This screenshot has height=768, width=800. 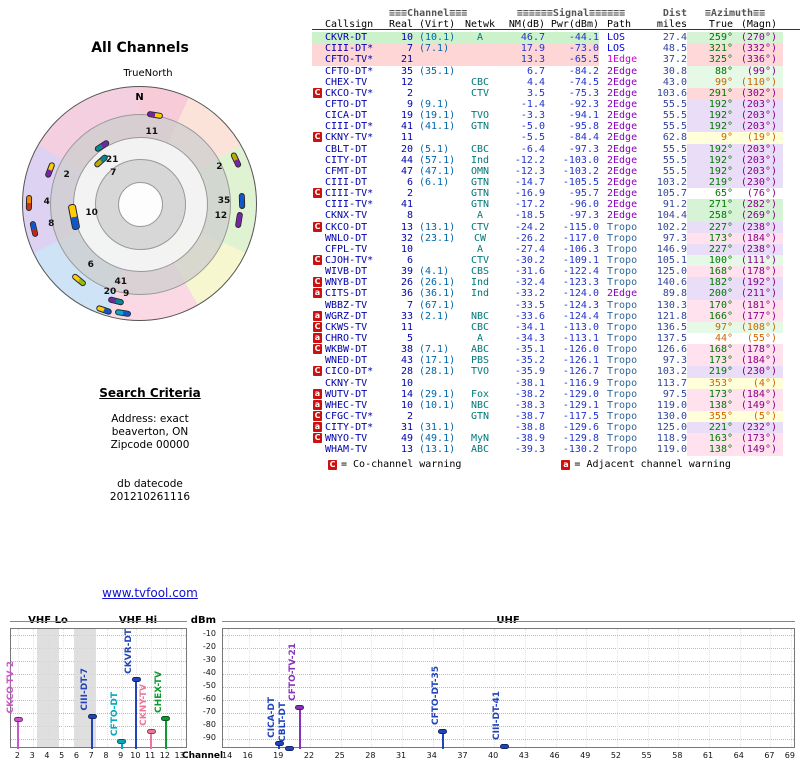 What do you see at coordinates (572, 49) in the screenshot?
I see `cell-power: -73.0` at bounding box center [572, 49].